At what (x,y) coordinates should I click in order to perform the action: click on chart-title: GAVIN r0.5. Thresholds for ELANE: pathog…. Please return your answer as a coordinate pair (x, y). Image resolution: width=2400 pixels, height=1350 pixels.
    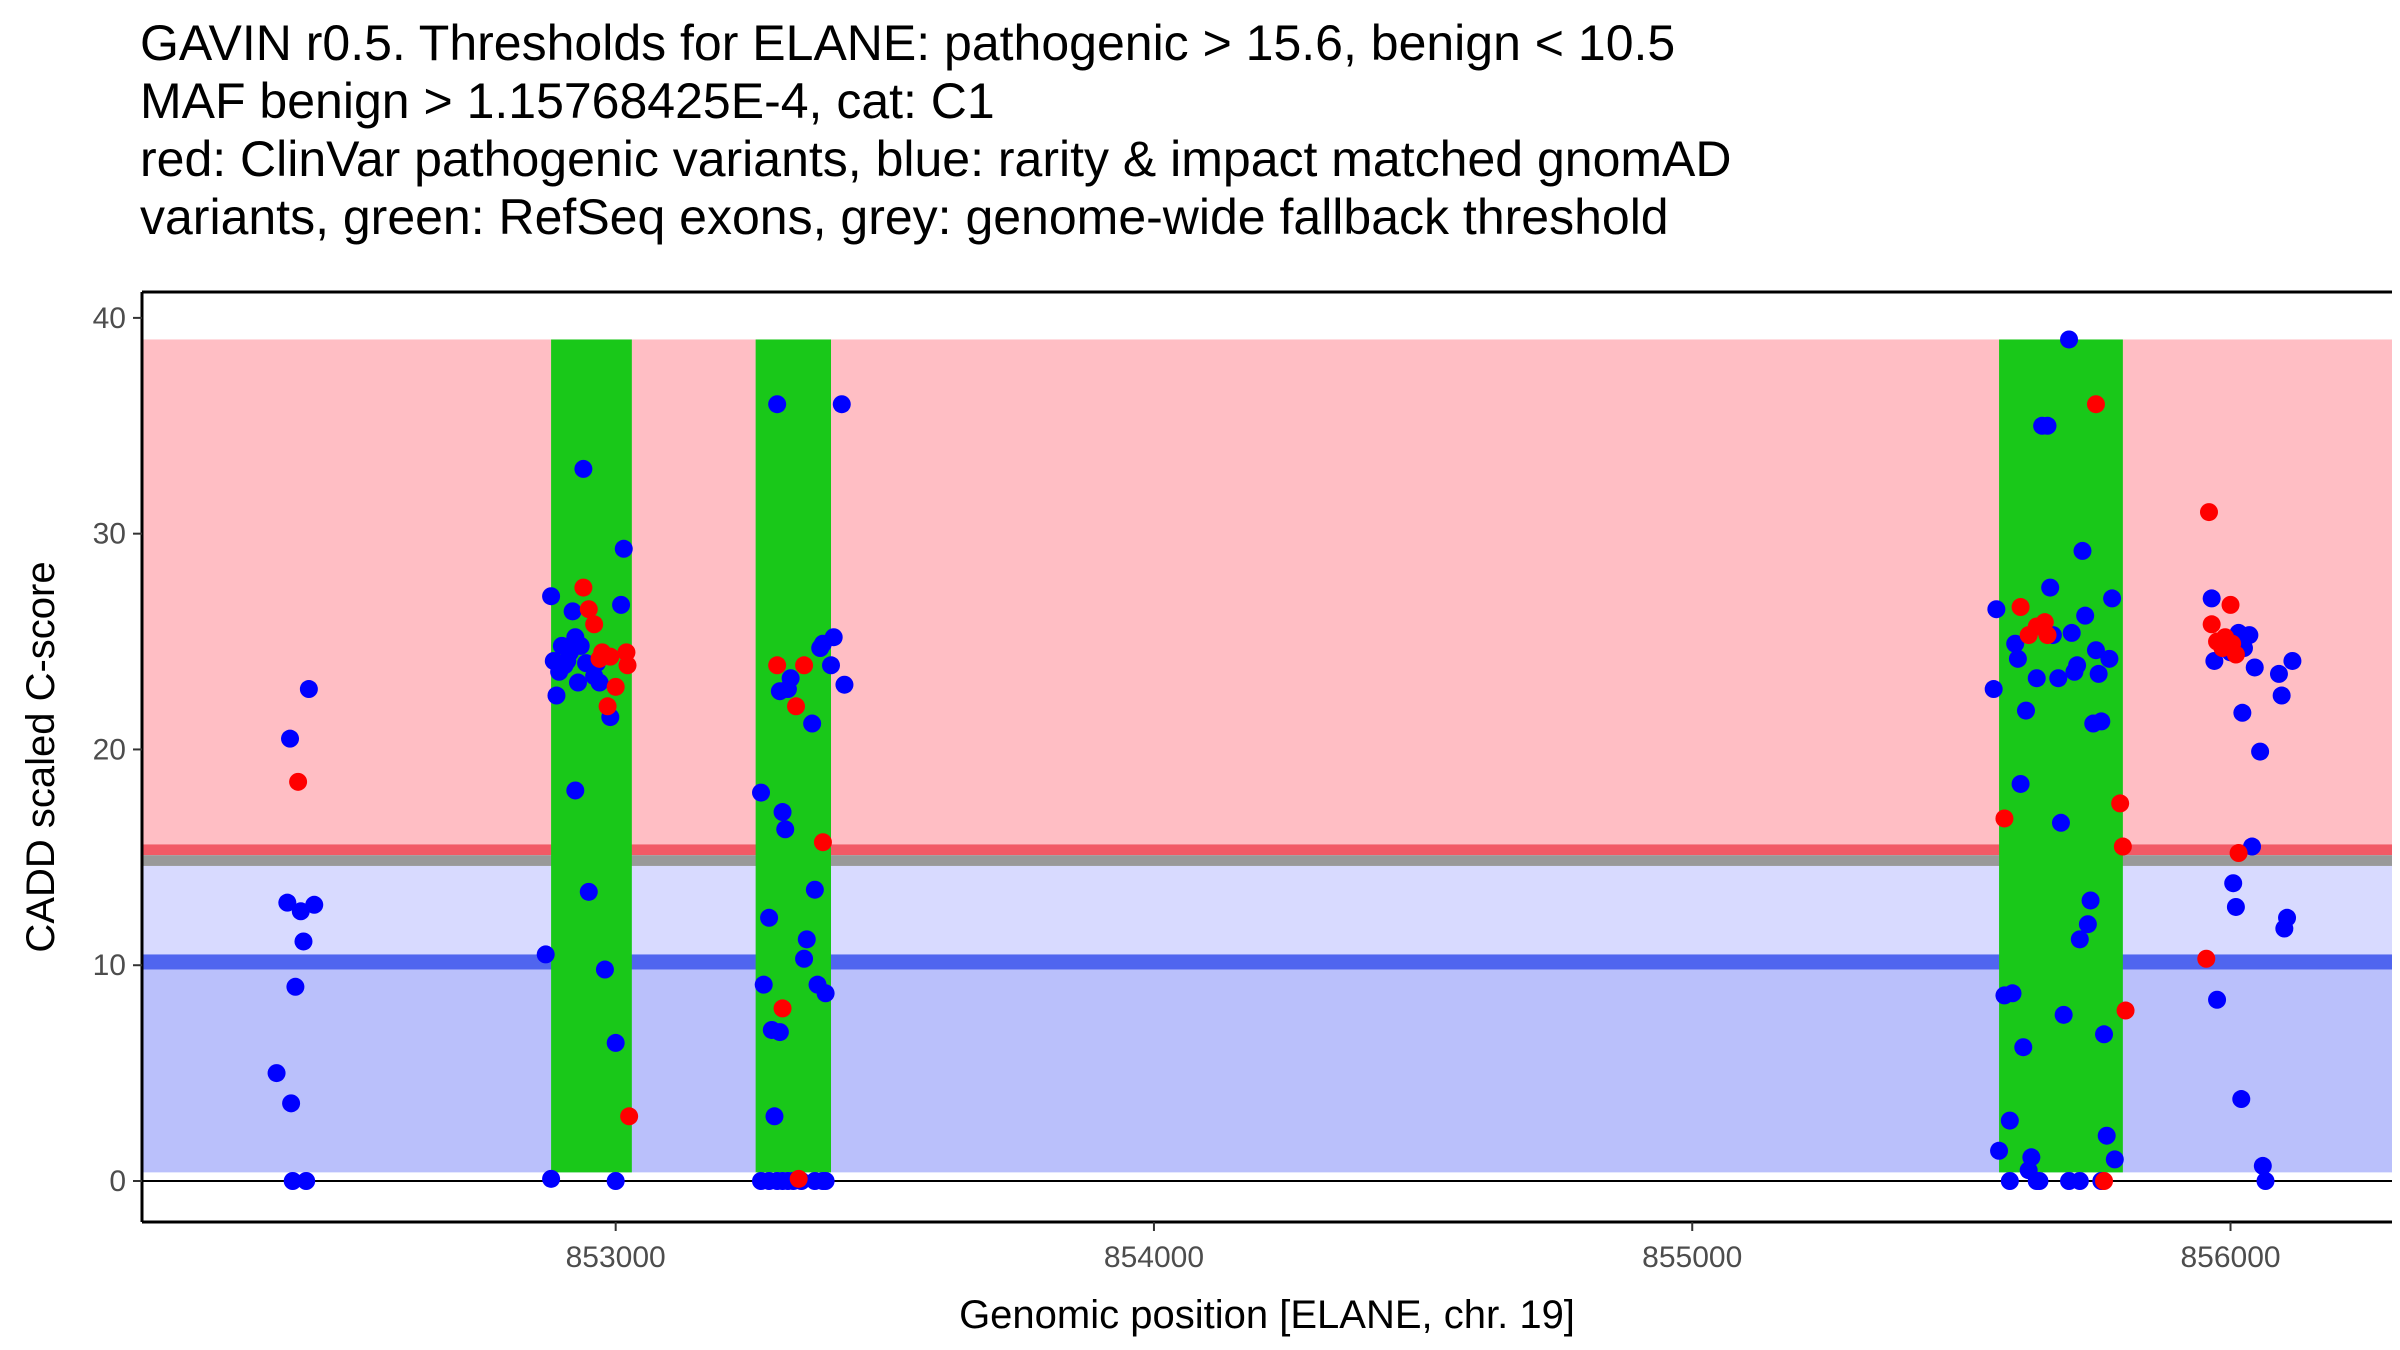
    Looking at the image, I should click on (935, 130).